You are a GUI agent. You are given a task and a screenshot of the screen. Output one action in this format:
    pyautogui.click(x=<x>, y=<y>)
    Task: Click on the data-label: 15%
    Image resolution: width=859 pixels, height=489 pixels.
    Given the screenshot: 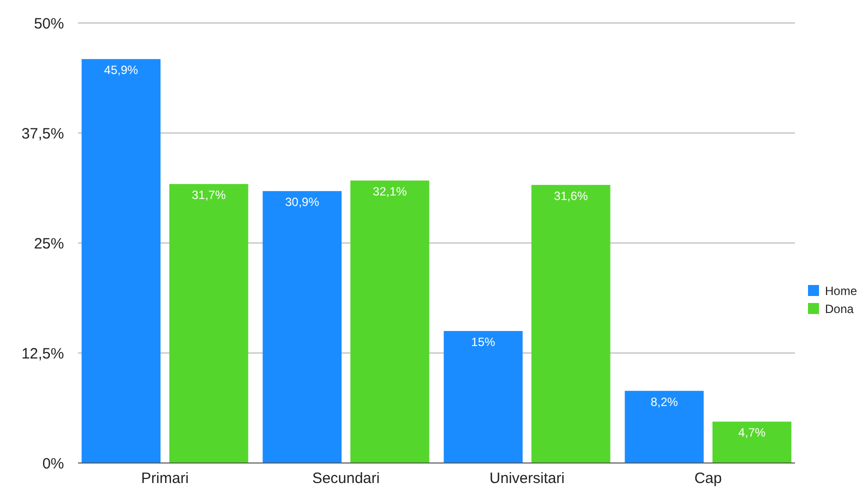 What is the action you would take?
    pyautogui.click(x=483, y=342)
    